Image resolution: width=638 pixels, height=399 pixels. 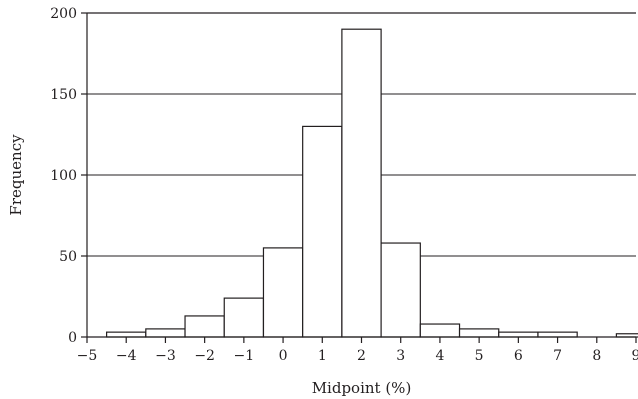 I want to click on x-tick-label-3: −2, so click(x=204, y=356).